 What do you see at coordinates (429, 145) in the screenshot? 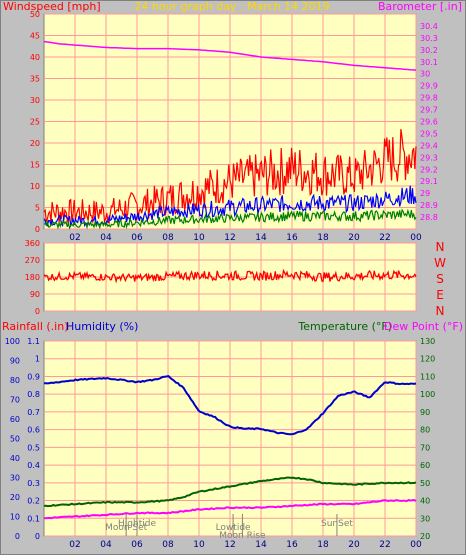
I see `barometer-tick-label: 29.4` at bounding box center [429, 145].